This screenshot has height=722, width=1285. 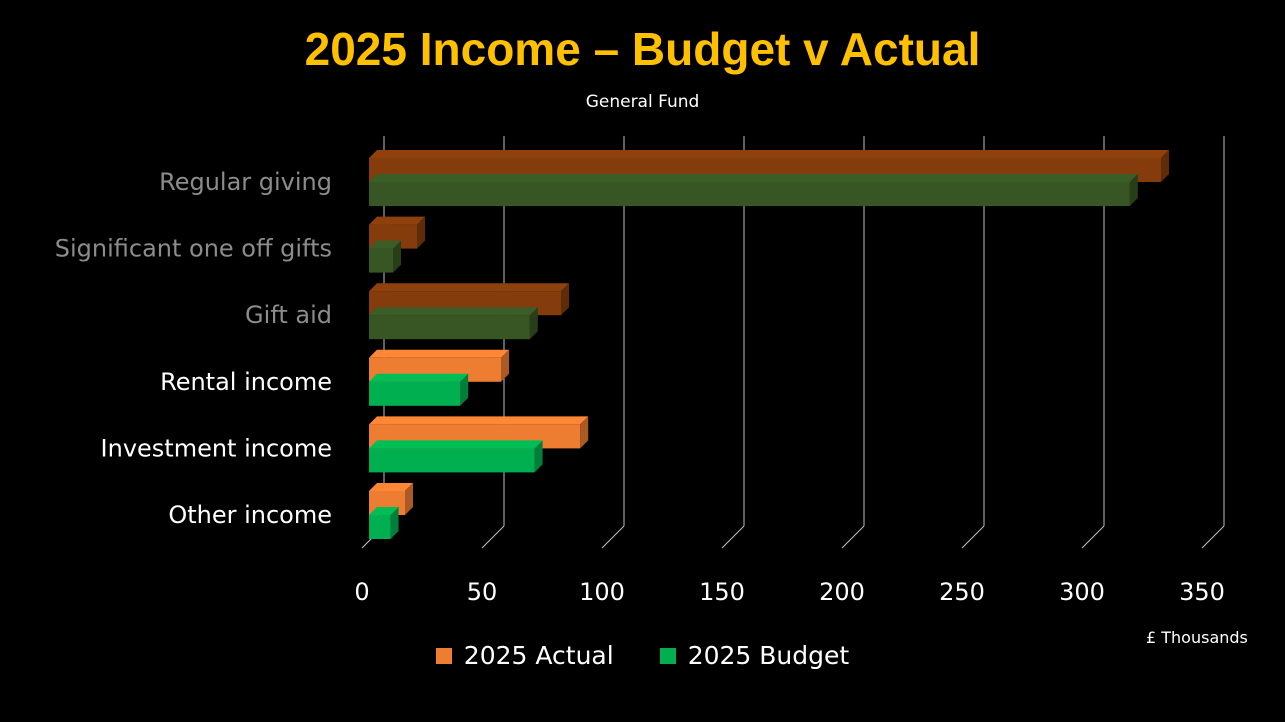 I want to click on x-tick-label: 300, so click(x=1082, y=592).